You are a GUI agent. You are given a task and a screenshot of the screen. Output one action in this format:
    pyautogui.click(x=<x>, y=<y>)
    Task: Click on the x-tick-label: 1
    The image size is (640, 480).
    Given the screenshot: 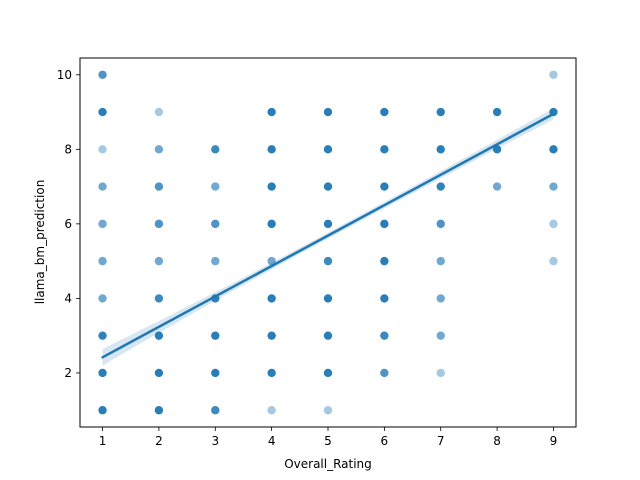 What is the action you would take?
    pyautogui.click(x=103, y=441)
    